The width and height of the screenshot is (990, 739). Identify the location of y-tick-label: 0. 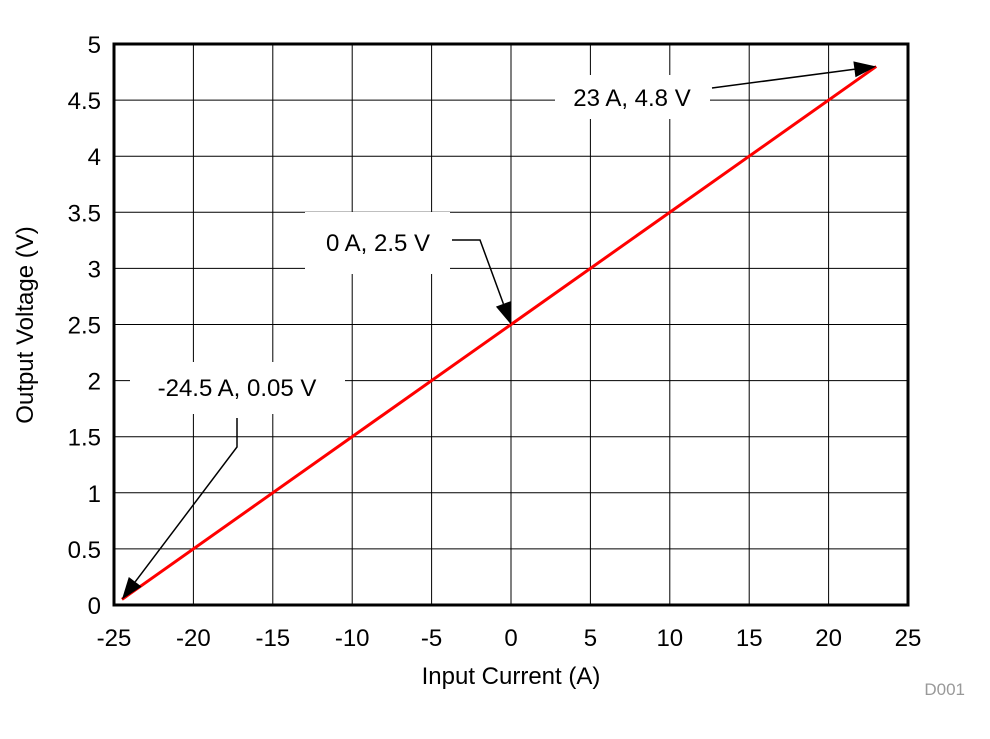
(94, 606).